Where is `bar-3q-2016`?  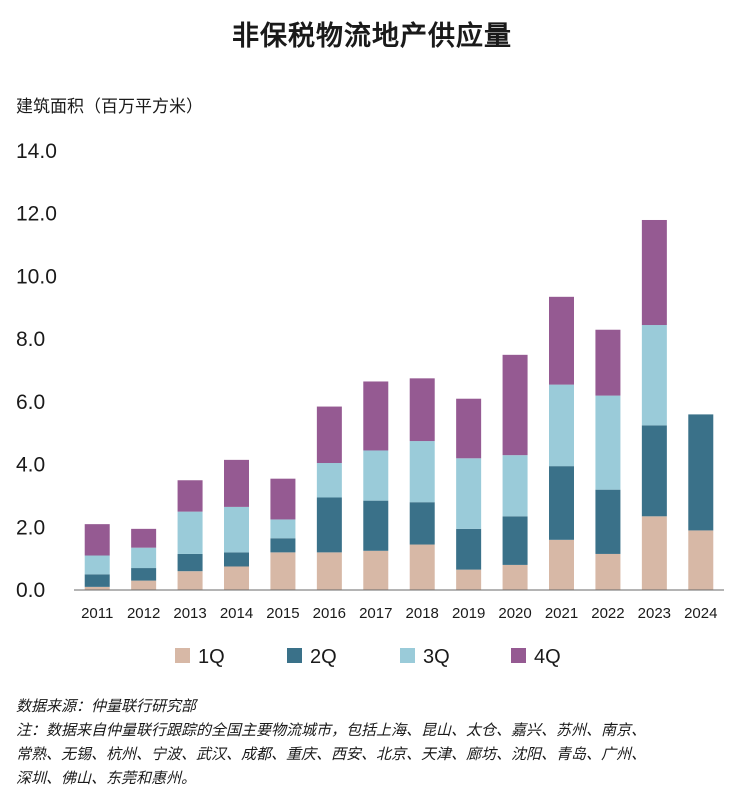
bar-3q-2016 is located at coordinates (329, 480).